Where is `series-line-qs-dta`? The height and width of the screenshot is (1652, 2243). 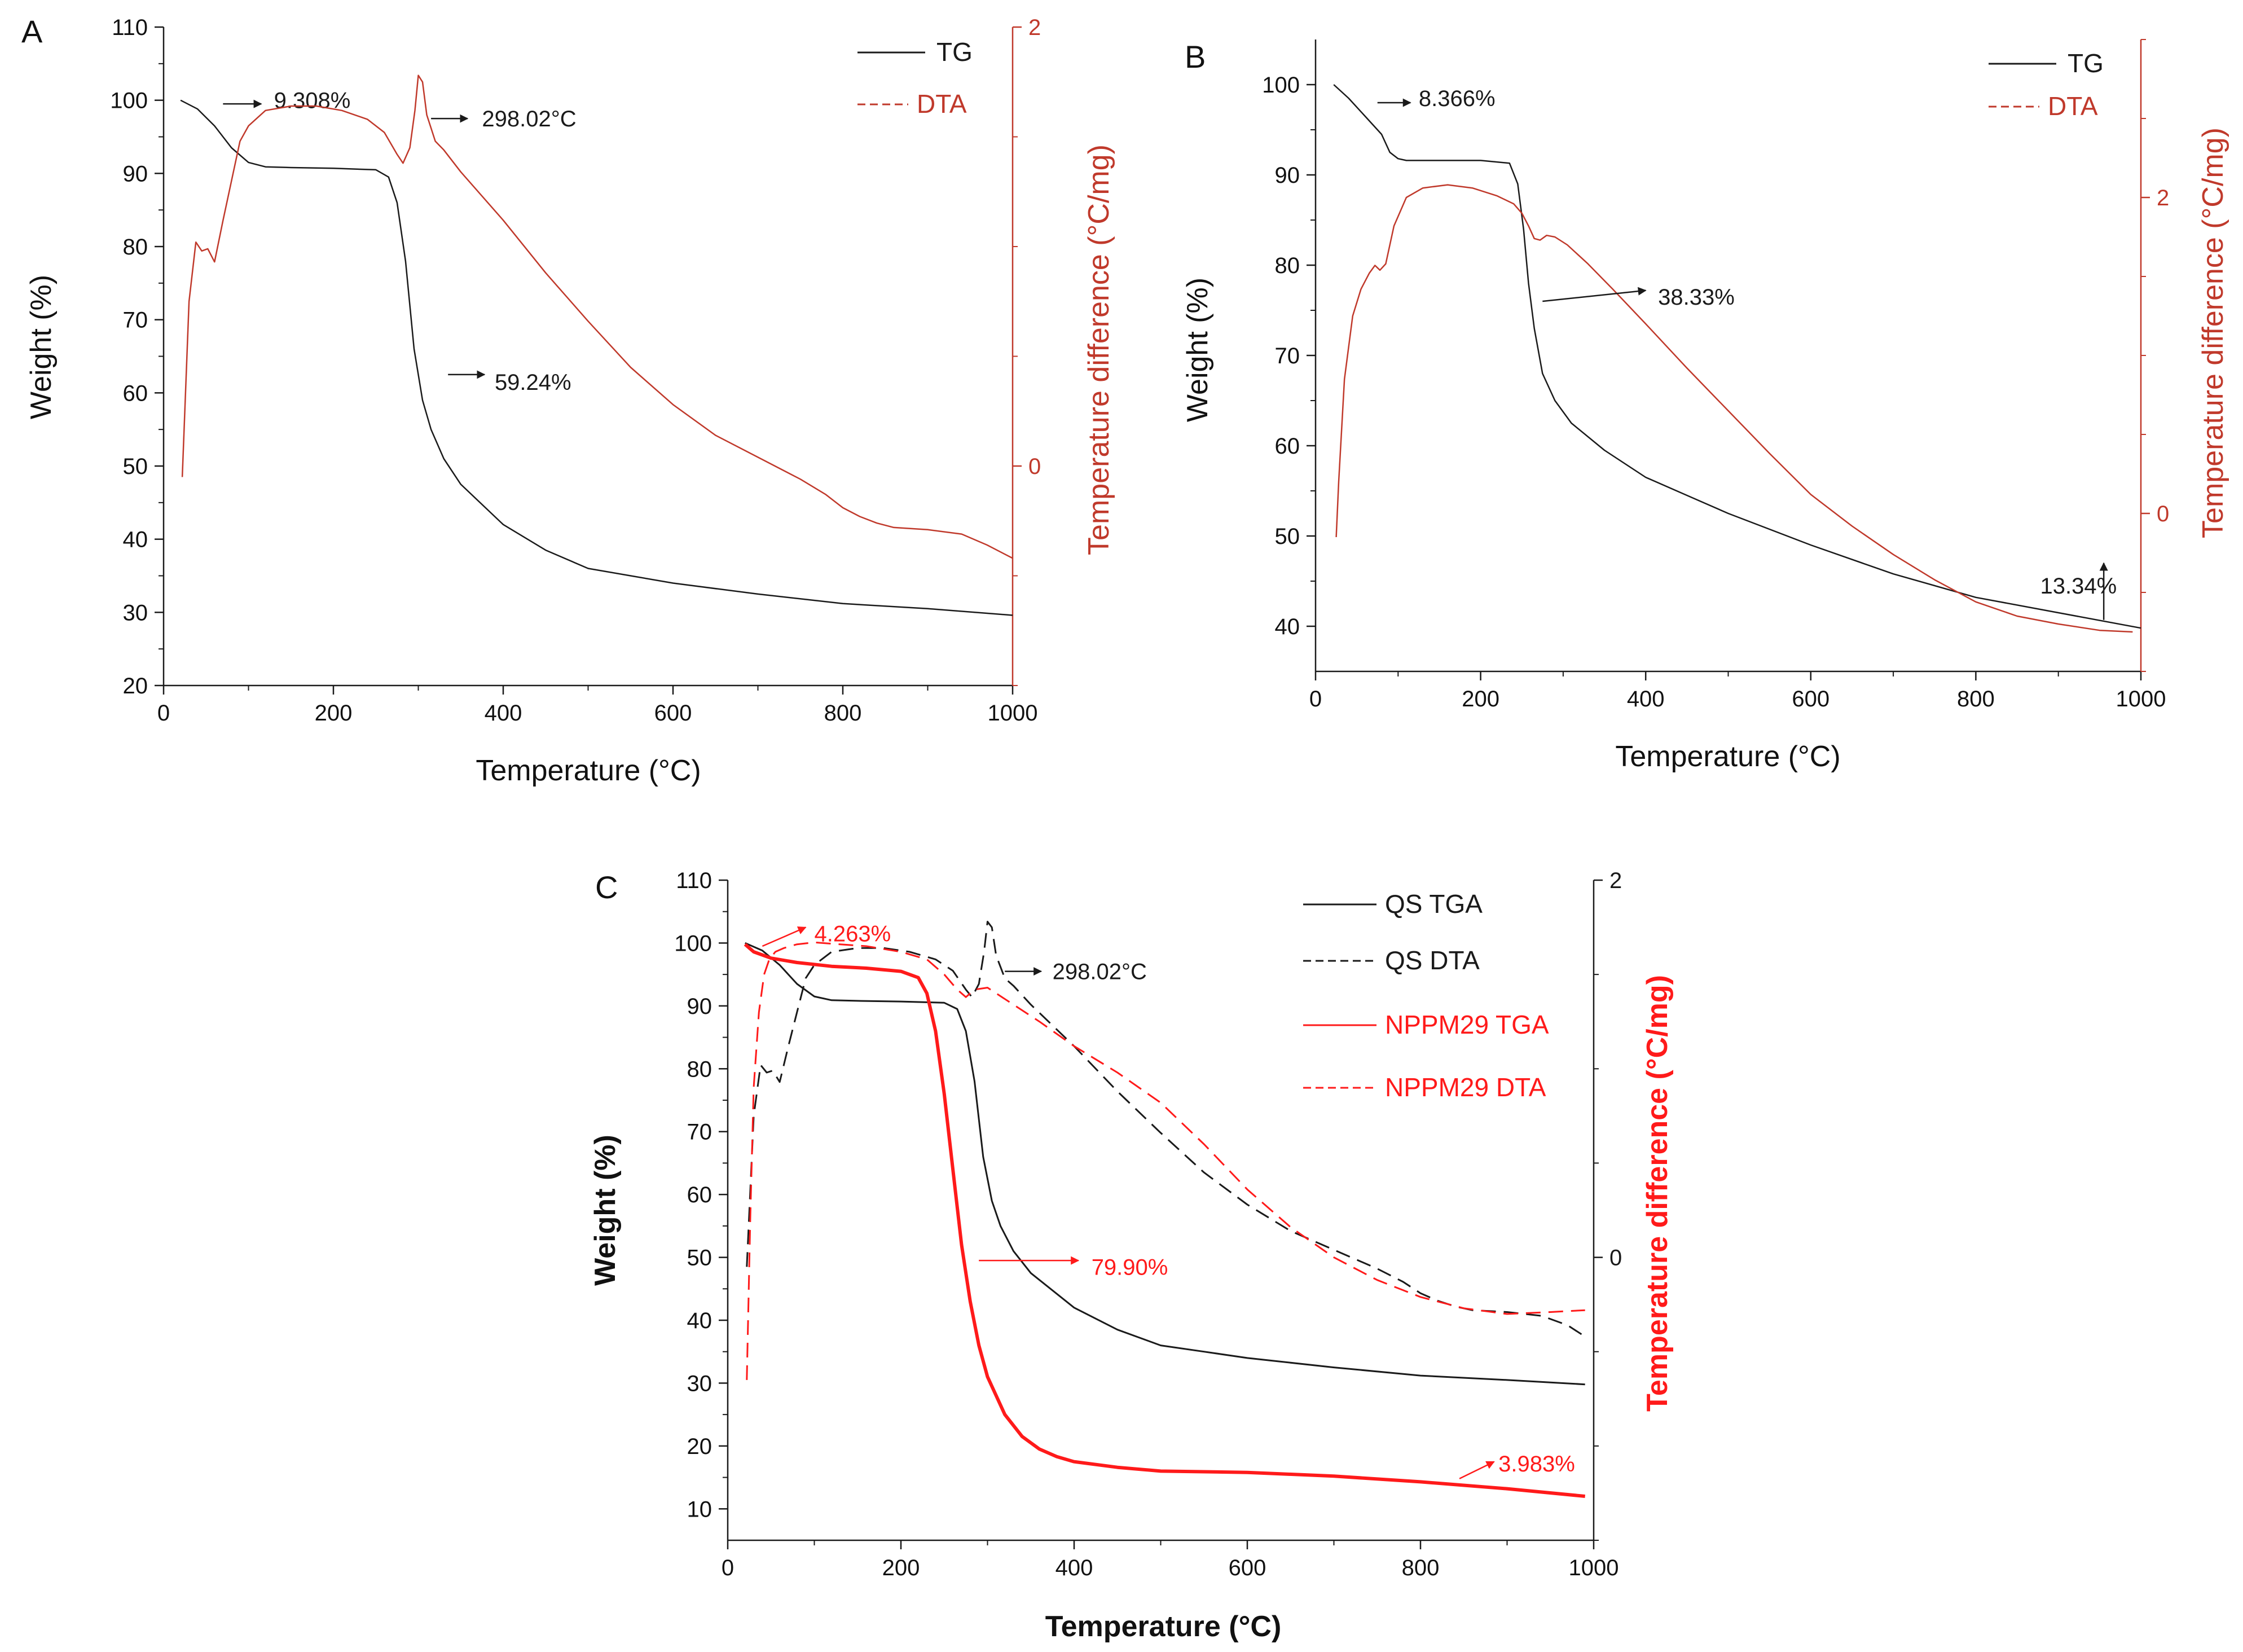
series-line-qs-dta is located at coordinates (1166, 1129).